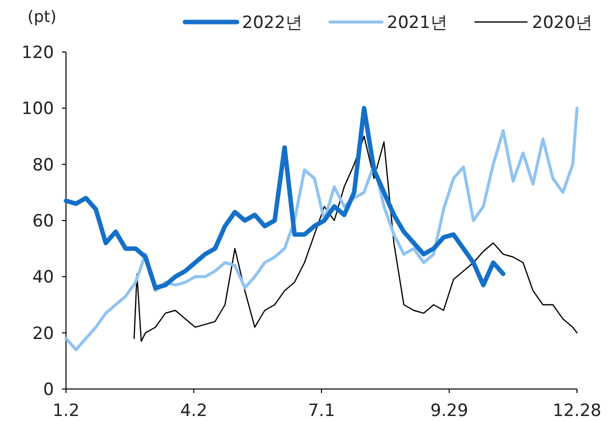  Describe the element at coordinates (417, 23) in the screenshot. I see `legend-label: 2021년` at that location.